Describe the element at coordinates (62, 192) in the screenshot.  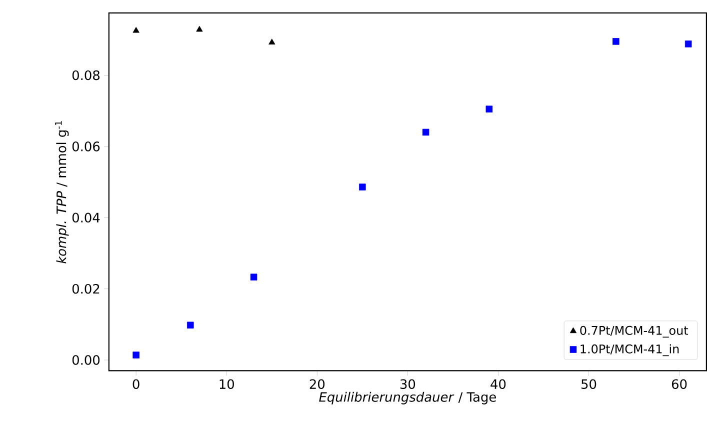
I see `y-axis-title: kompl. TPP / mmol g$^{-1}$` at that location.